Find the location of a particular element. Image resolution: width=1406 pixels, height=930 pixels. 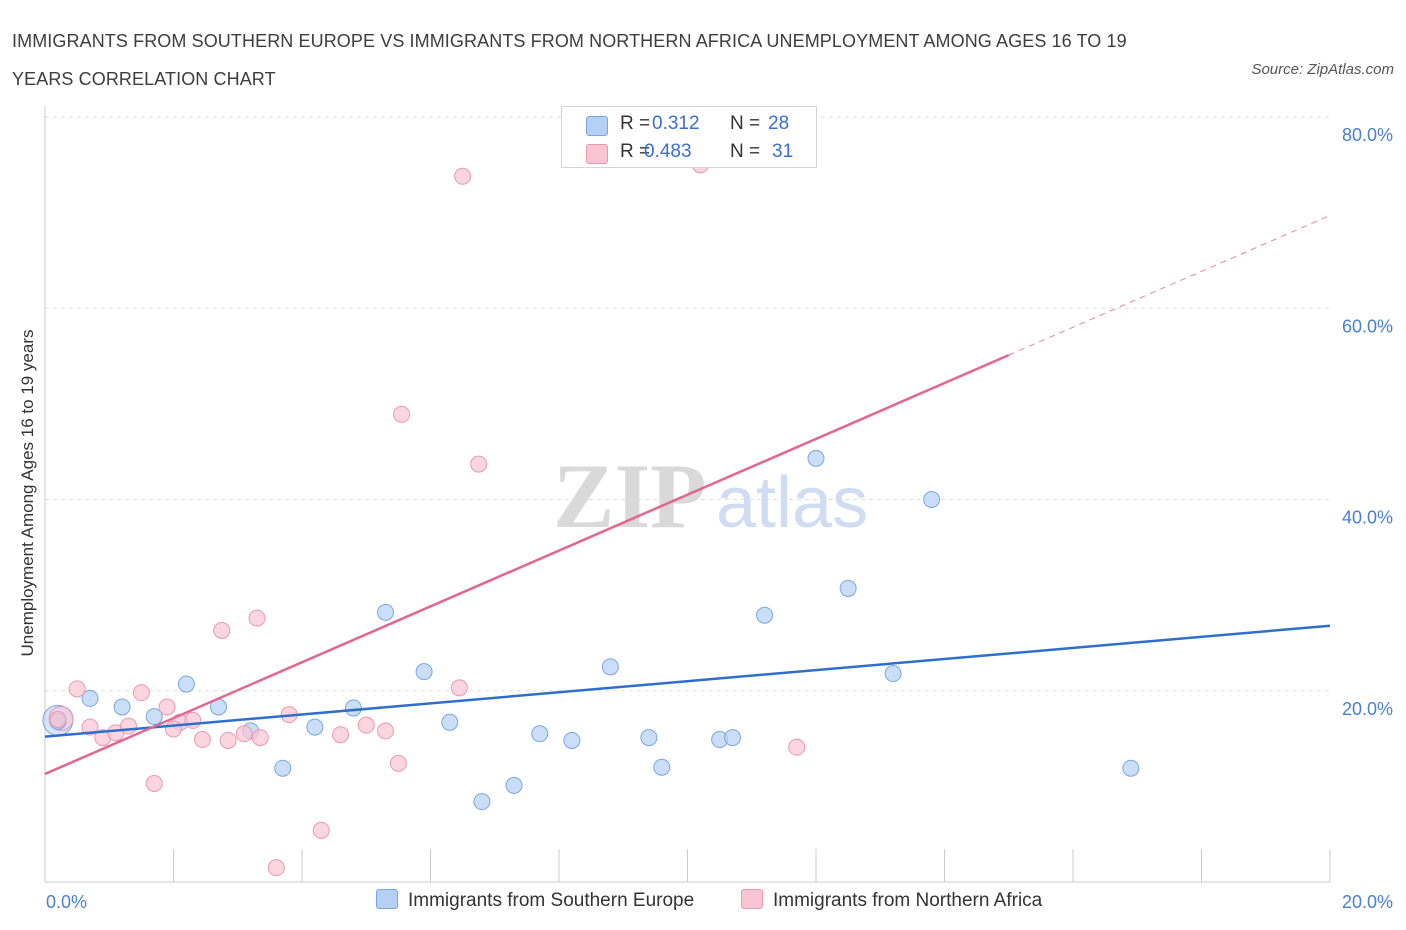

watermark-zip: ZIP is located at coordinates (629, 496).